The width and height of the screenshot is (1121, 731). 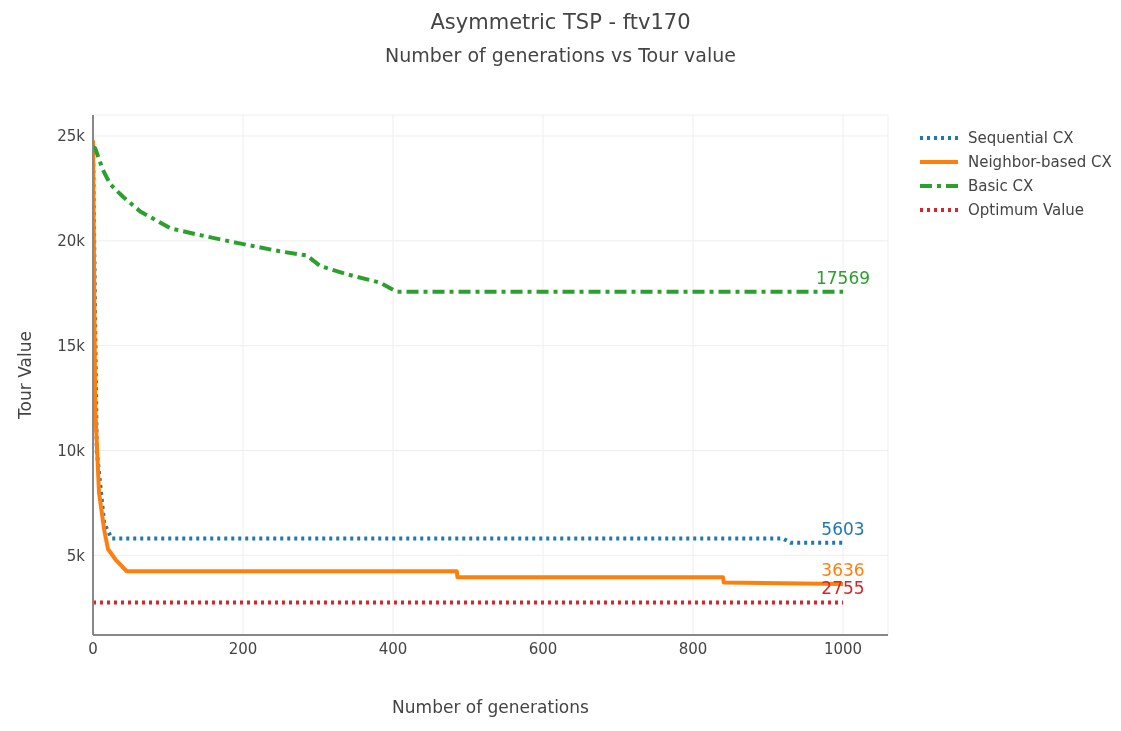 I want to click on y-tick-label: 5k, so click(x=76, y=555).